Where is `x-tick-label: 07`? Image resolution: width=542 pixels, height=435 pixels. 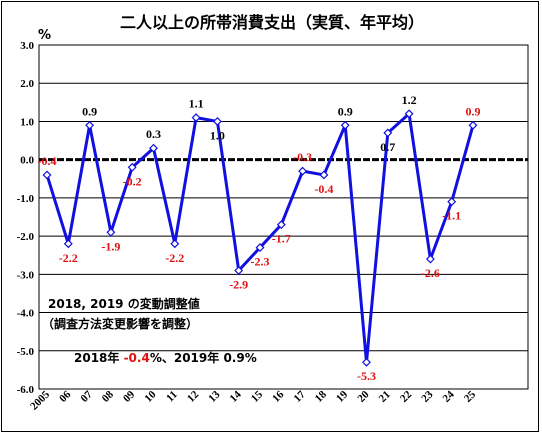 x-tick-label: 07 is located at coordinates (86, 396).